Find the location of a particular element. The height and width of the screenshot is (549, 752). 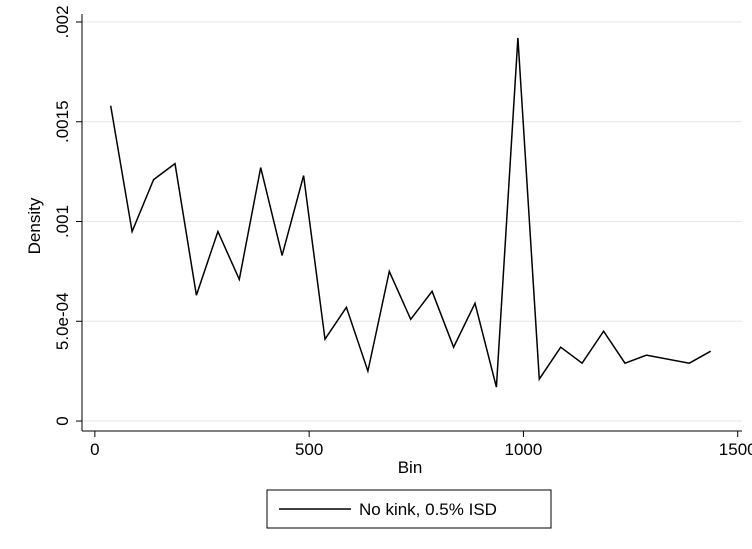

x-axis-title: Bin is located at coordinates (410, 467).